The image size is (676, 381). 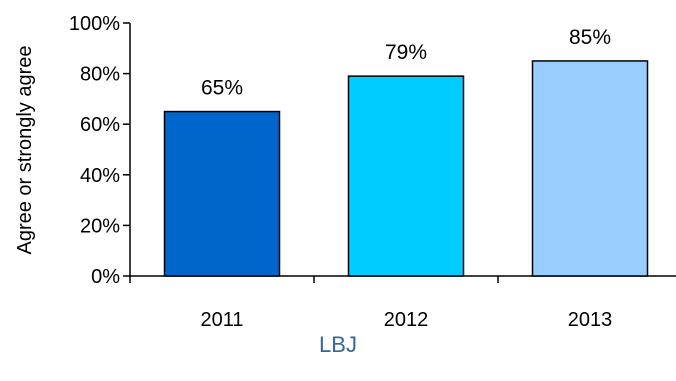 I want to click on y-axis: 0% 20% 40% 60% 80% 100%, so click(x=100, y=150).